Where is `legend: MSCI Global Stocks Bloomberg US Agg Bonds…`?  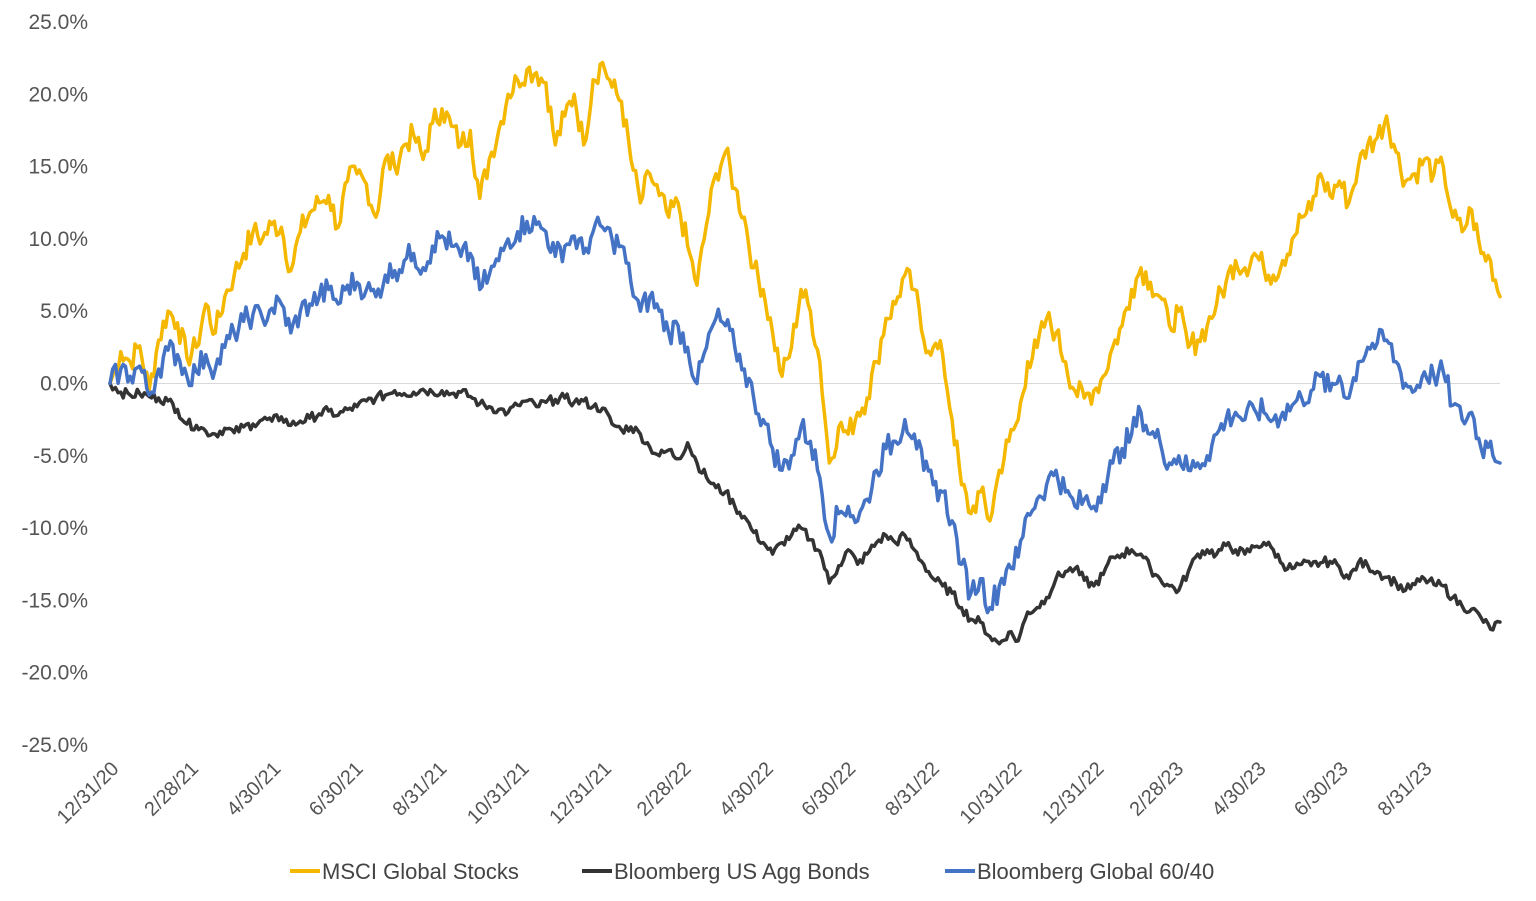
legend: MSCI Global Stocks Bloomberg US Agg Bonds… is located at coordinates (752, 871).